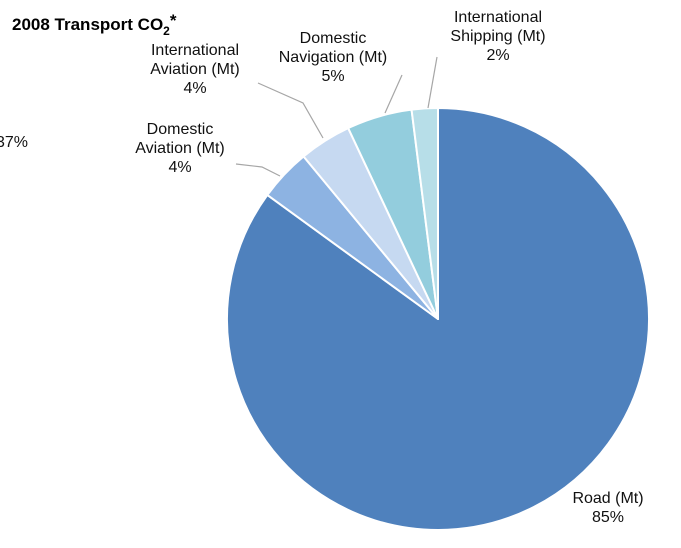 This screenshot has height=548, width=681. Describe the element at coordinates (498, 17) in the screenshot. I see `slice-label-4-line-0: International` at that location.